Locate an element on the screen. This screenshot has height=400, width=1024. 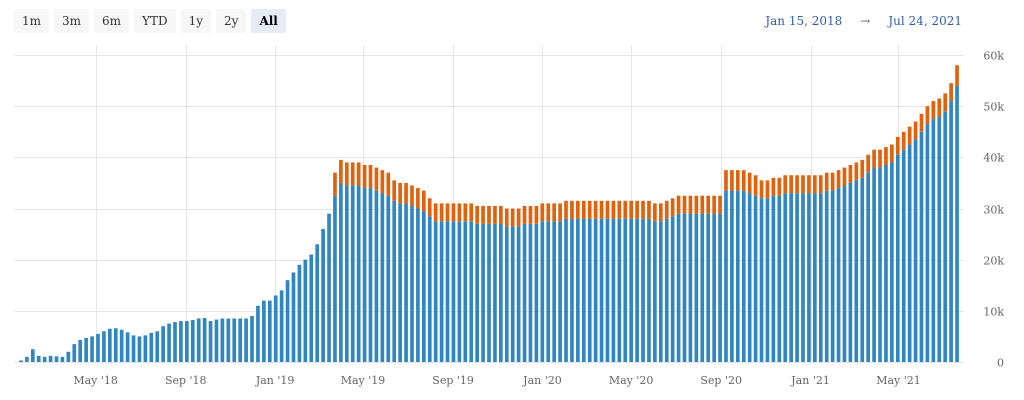
date-to: Jul 24, 2021 is located at coordinates (925, 21).